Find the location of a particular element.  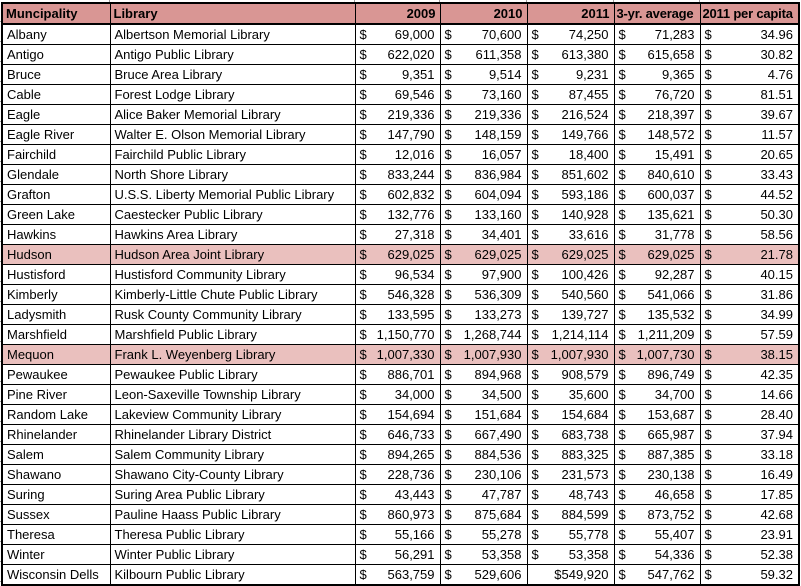

cell-2009: $219,336 is located at coordinates (397, 114).